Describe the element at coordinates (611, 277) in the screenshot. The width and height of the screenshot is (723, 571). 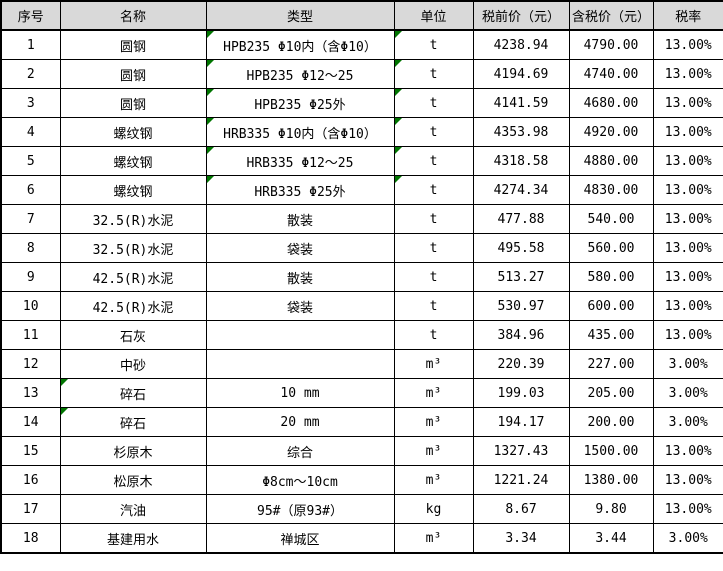
I see `cell-withtax: 580.00` at that location.